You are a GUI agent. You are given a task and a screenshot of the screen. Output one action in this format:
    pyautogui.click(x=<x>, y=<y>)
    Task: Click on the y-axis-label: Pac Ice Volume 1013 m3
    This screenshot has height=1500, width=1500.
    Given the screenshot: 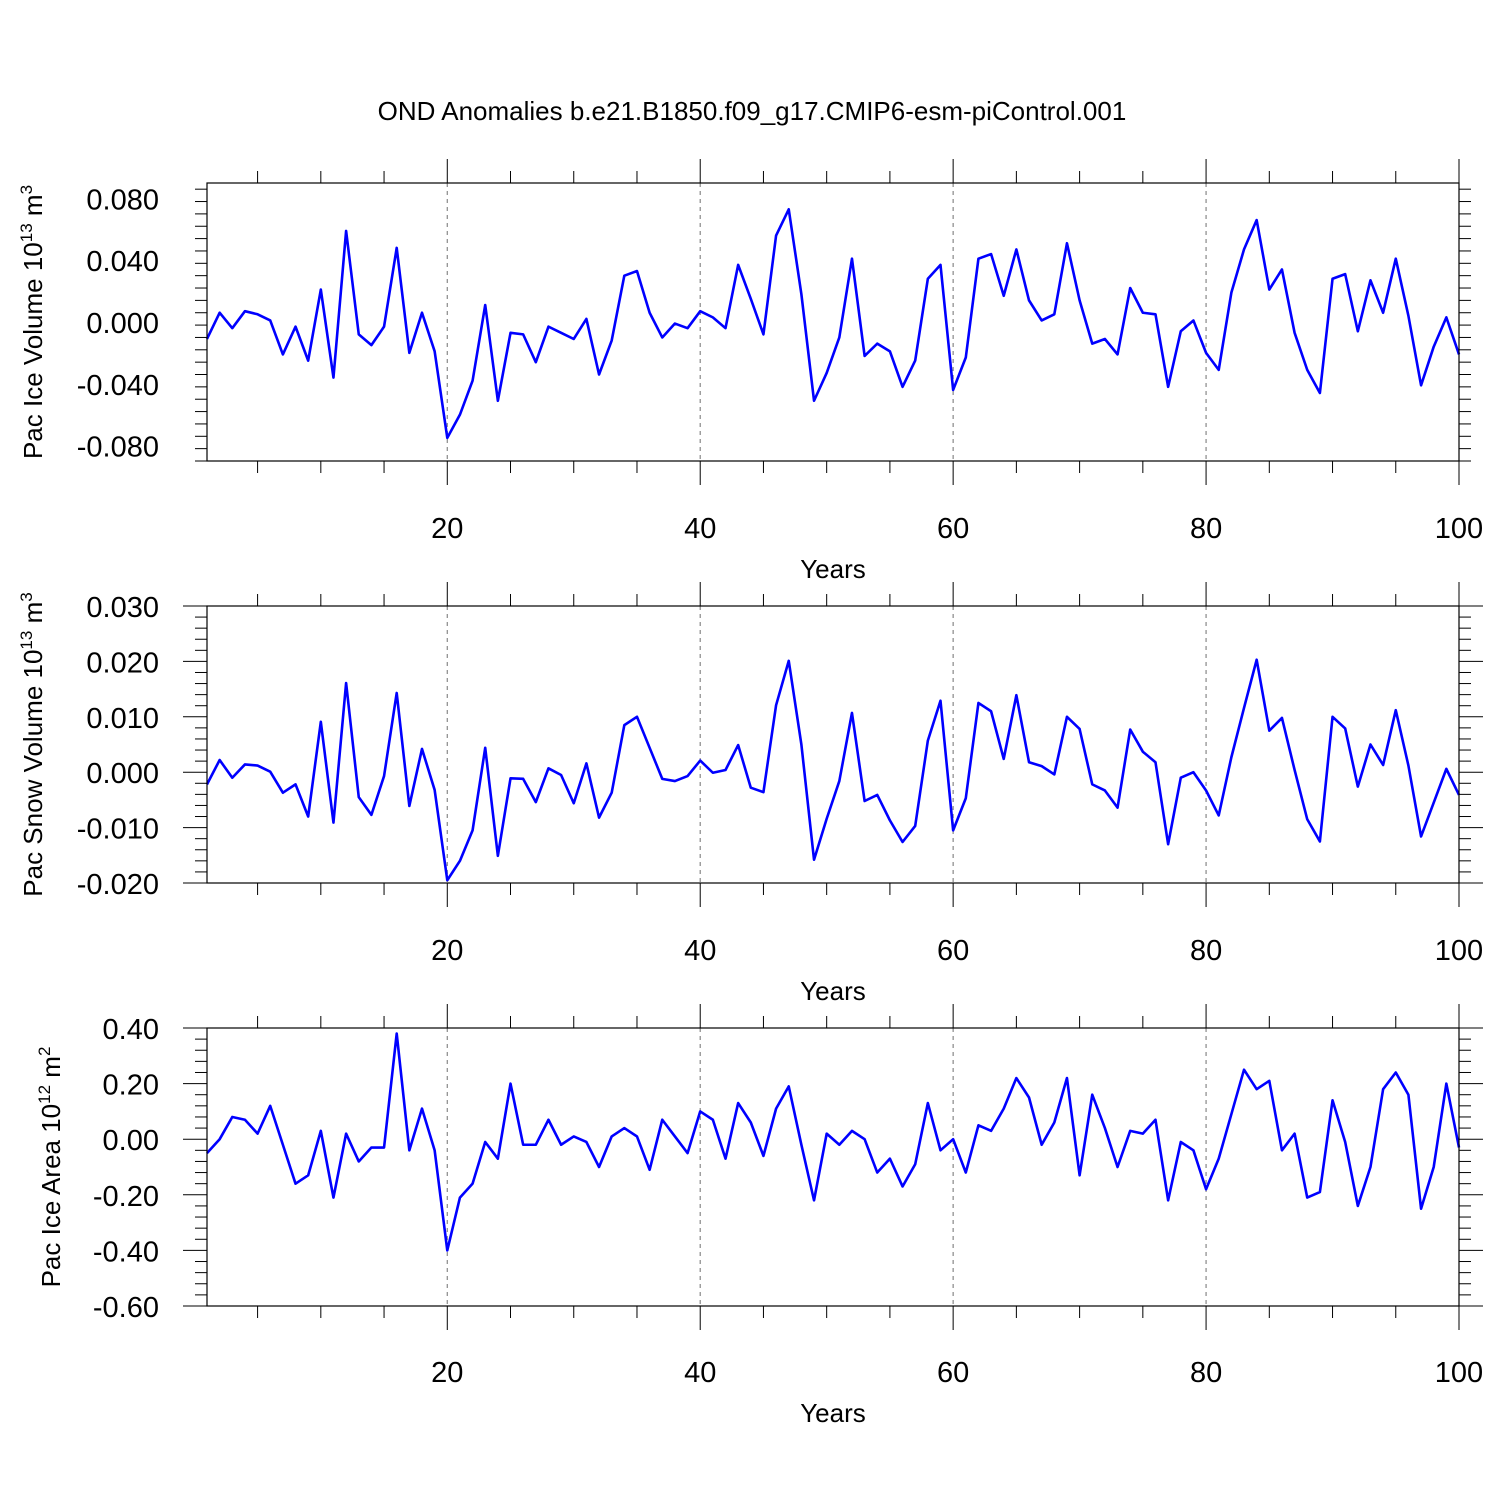 What is the action you would take?
    pyautogui.click(x=32, y=322)
    